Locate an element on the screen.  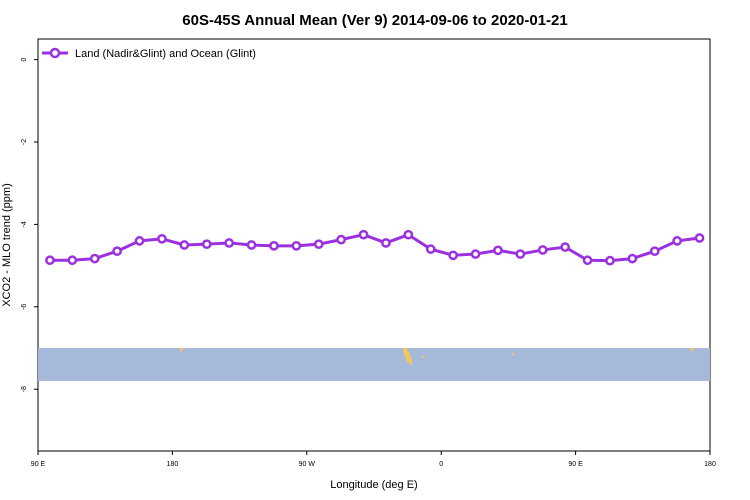
y-tick-label: 0 is located at coordinates (24, 60).